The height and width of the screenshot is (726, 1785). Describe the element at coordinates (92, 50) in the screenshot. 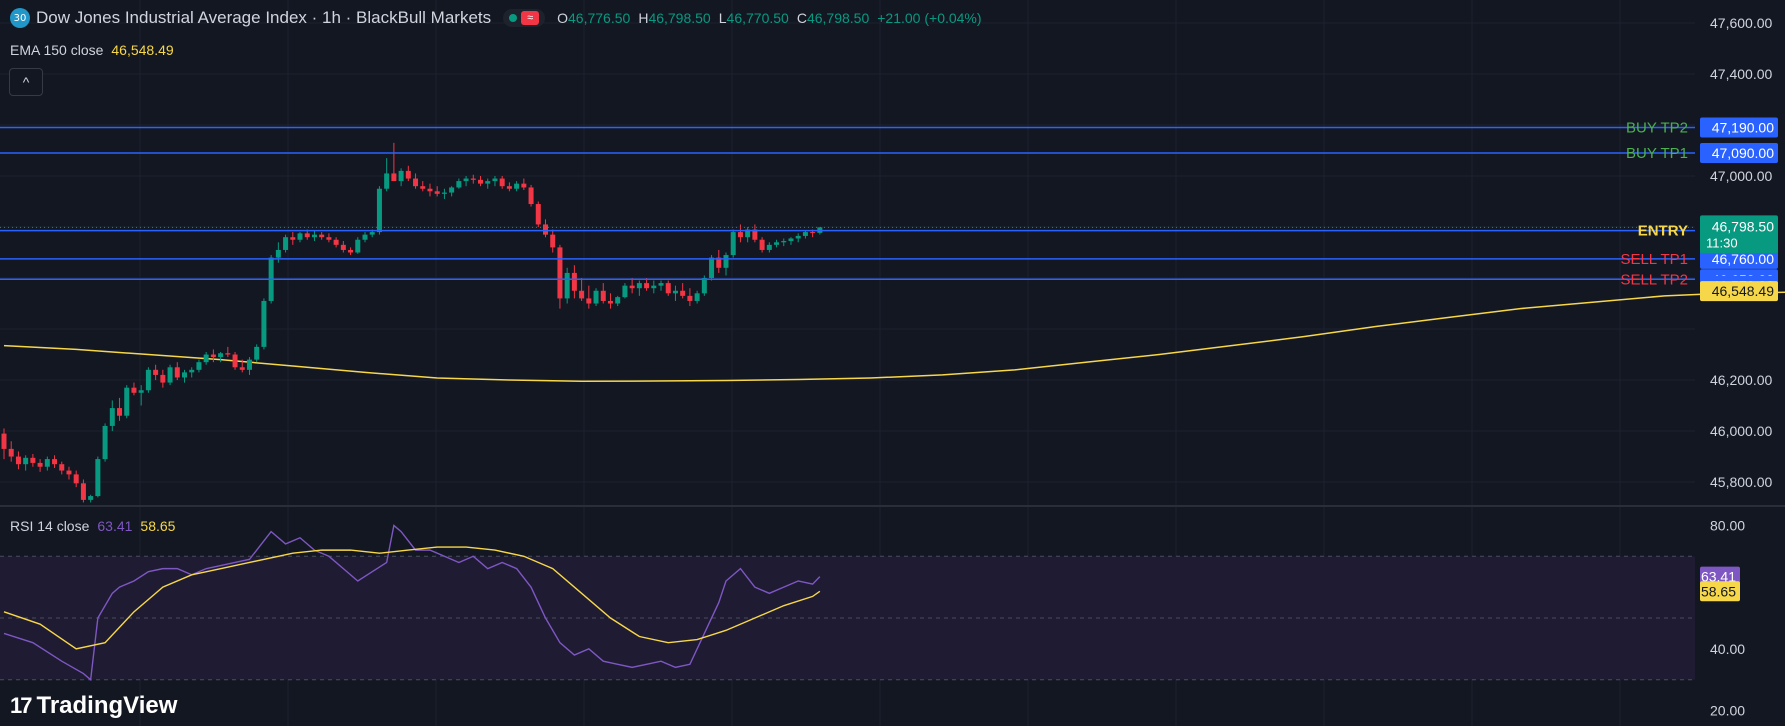

I see `ema-legend: EMA 150 close 46,548.49` at that location.